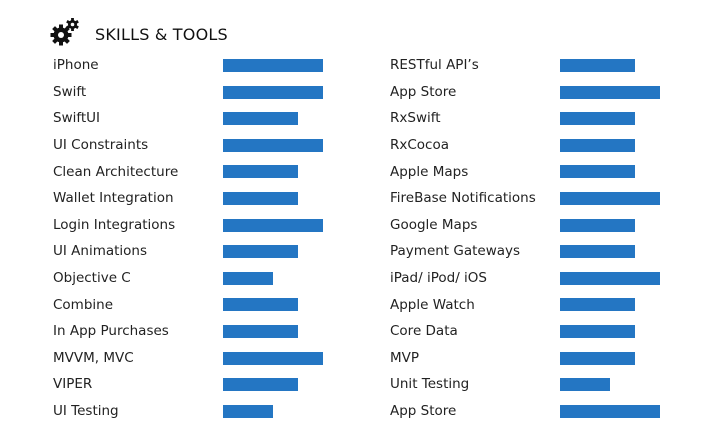  Describe the element at coordinates (76, 65) in the screenshot. I see `skill-label: iPhone` at that location.